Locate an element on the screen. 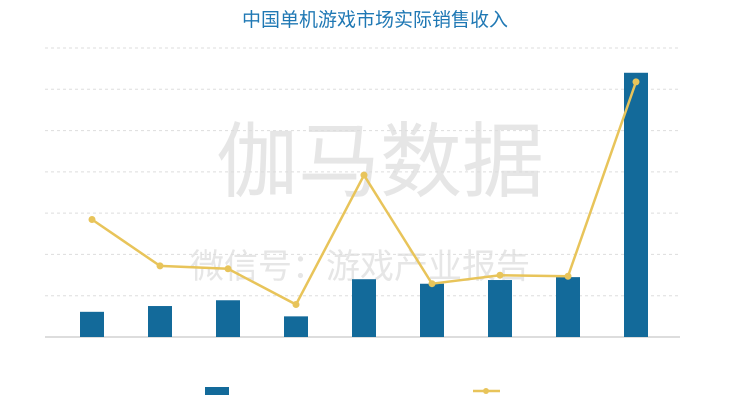  chart-title: 中国单机游戏市场实际销售收入 is located at coordinates (375, 20).